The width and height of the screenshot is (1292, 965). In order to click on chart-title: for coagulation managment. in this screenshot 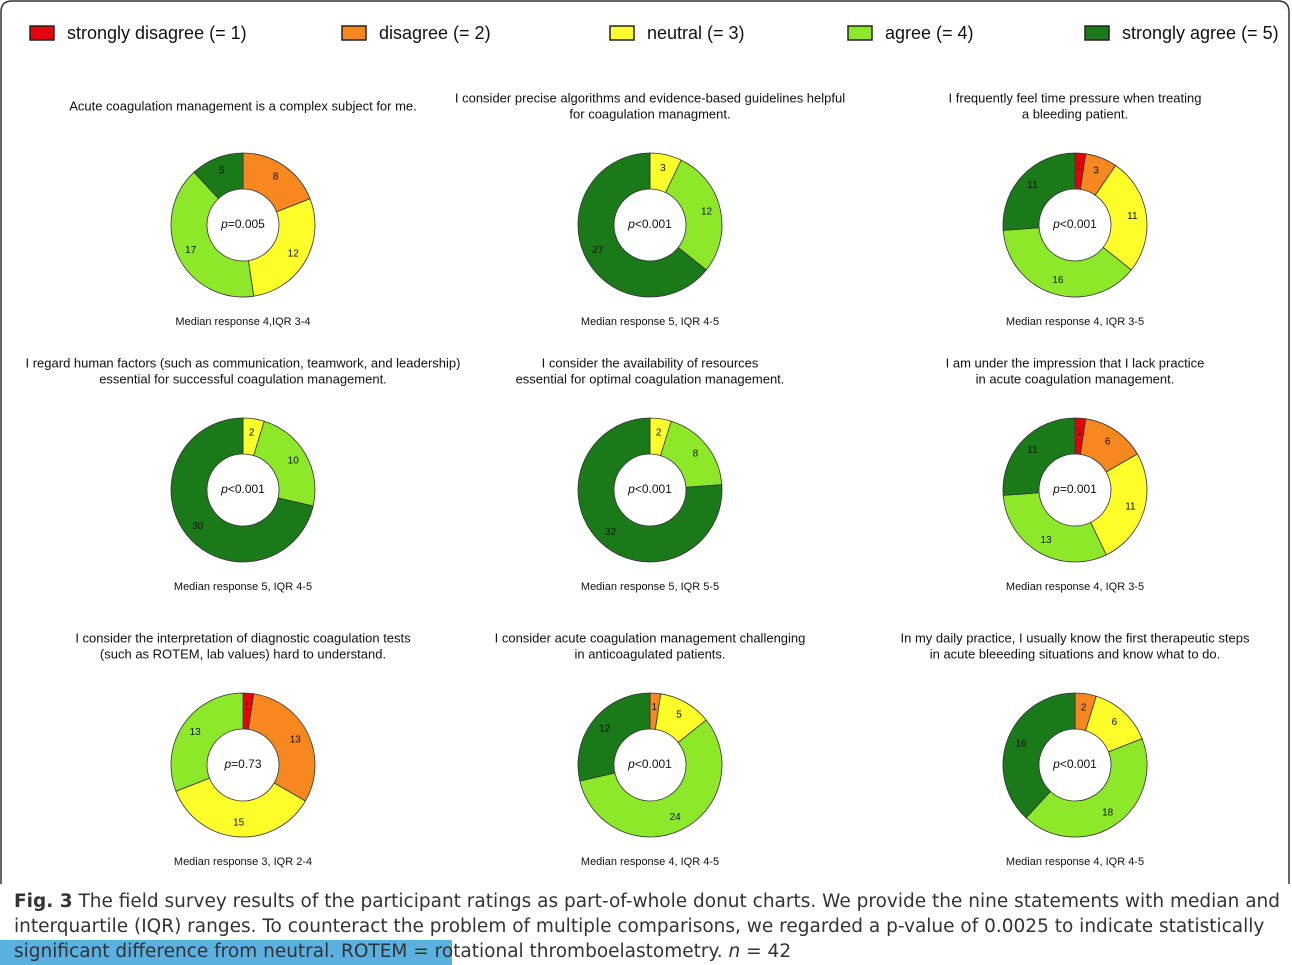, I will do `click(649, 113)`.